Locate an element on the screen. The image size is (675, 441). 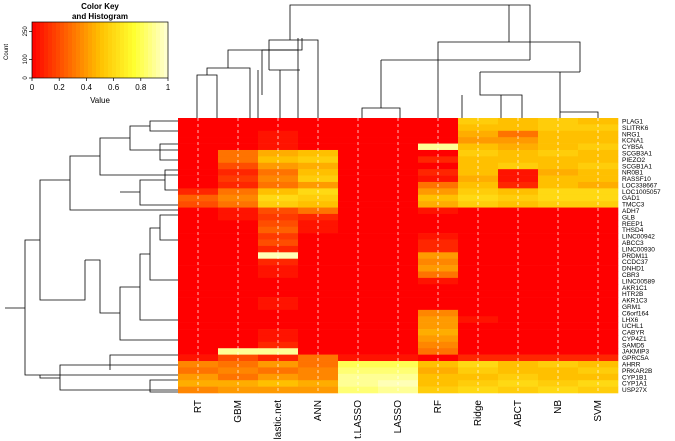
row-label: SLITRK6 is located at coordinates (635, 128).